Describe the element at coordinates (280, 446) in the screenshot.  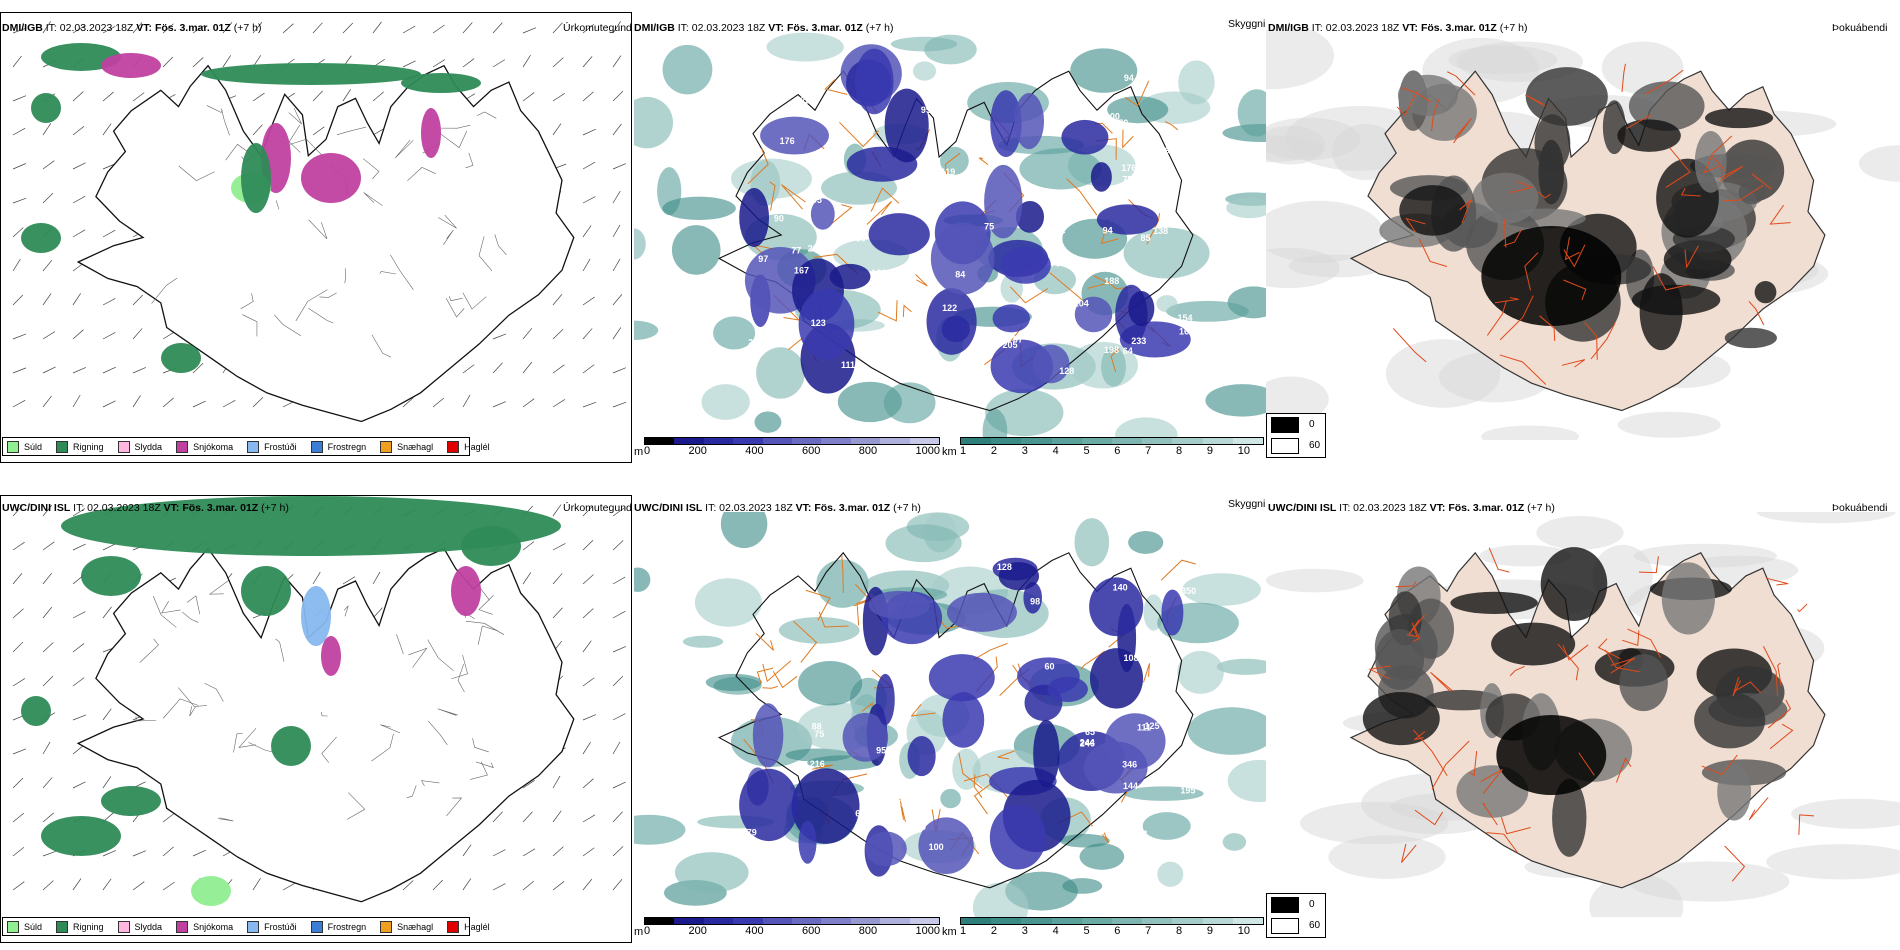
I see `legend-label: Frostúði` at that location.